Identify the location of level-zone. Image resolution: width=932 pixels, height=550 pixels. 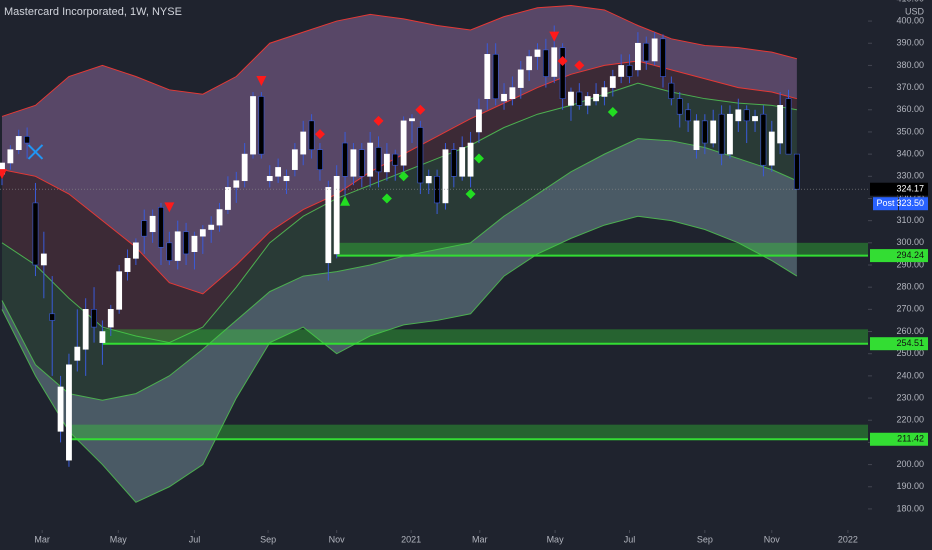
(602, 249).